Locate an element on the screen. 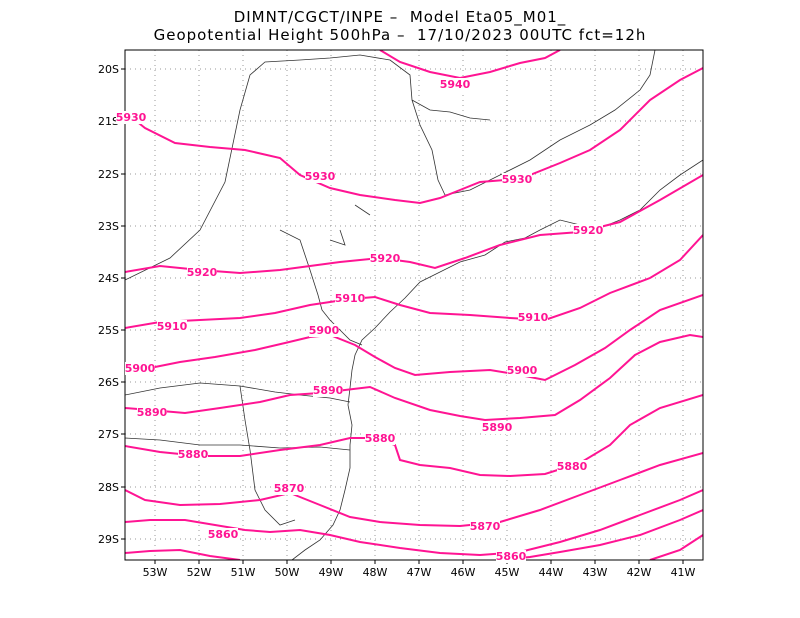 This screenshot has width=800, height=618. lat-label: 27S is located at coordinates (108, 434).